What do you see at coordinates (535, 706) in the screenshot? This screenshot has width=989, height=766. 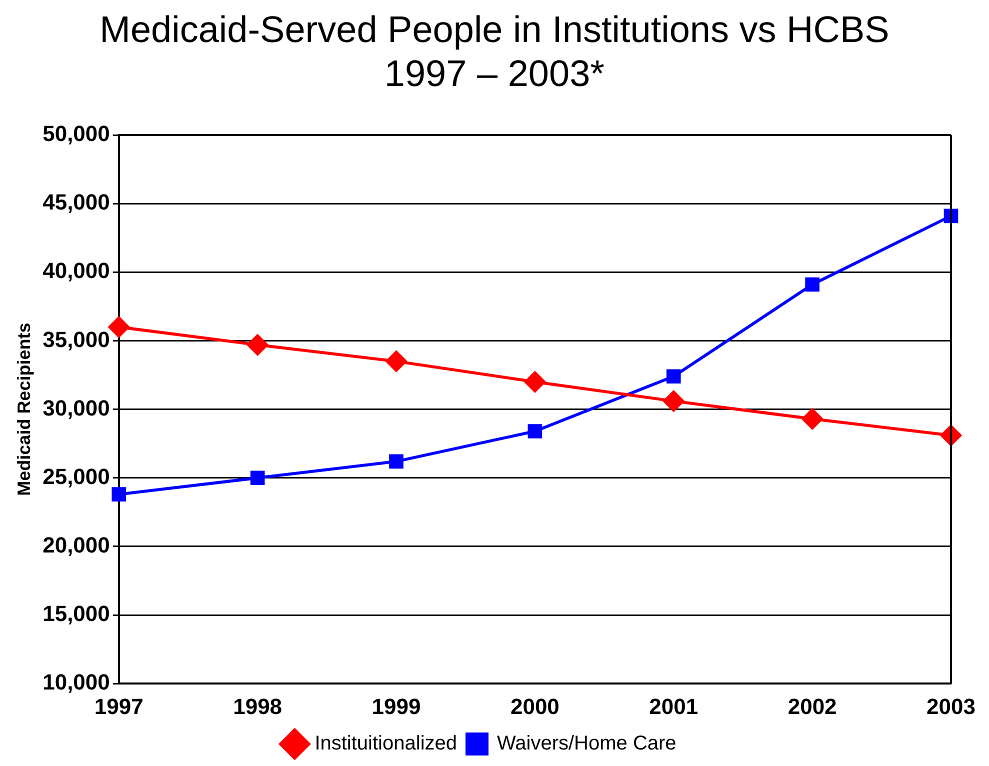 I see `x-tick-label: 2000` at bounding box center [535, 706].